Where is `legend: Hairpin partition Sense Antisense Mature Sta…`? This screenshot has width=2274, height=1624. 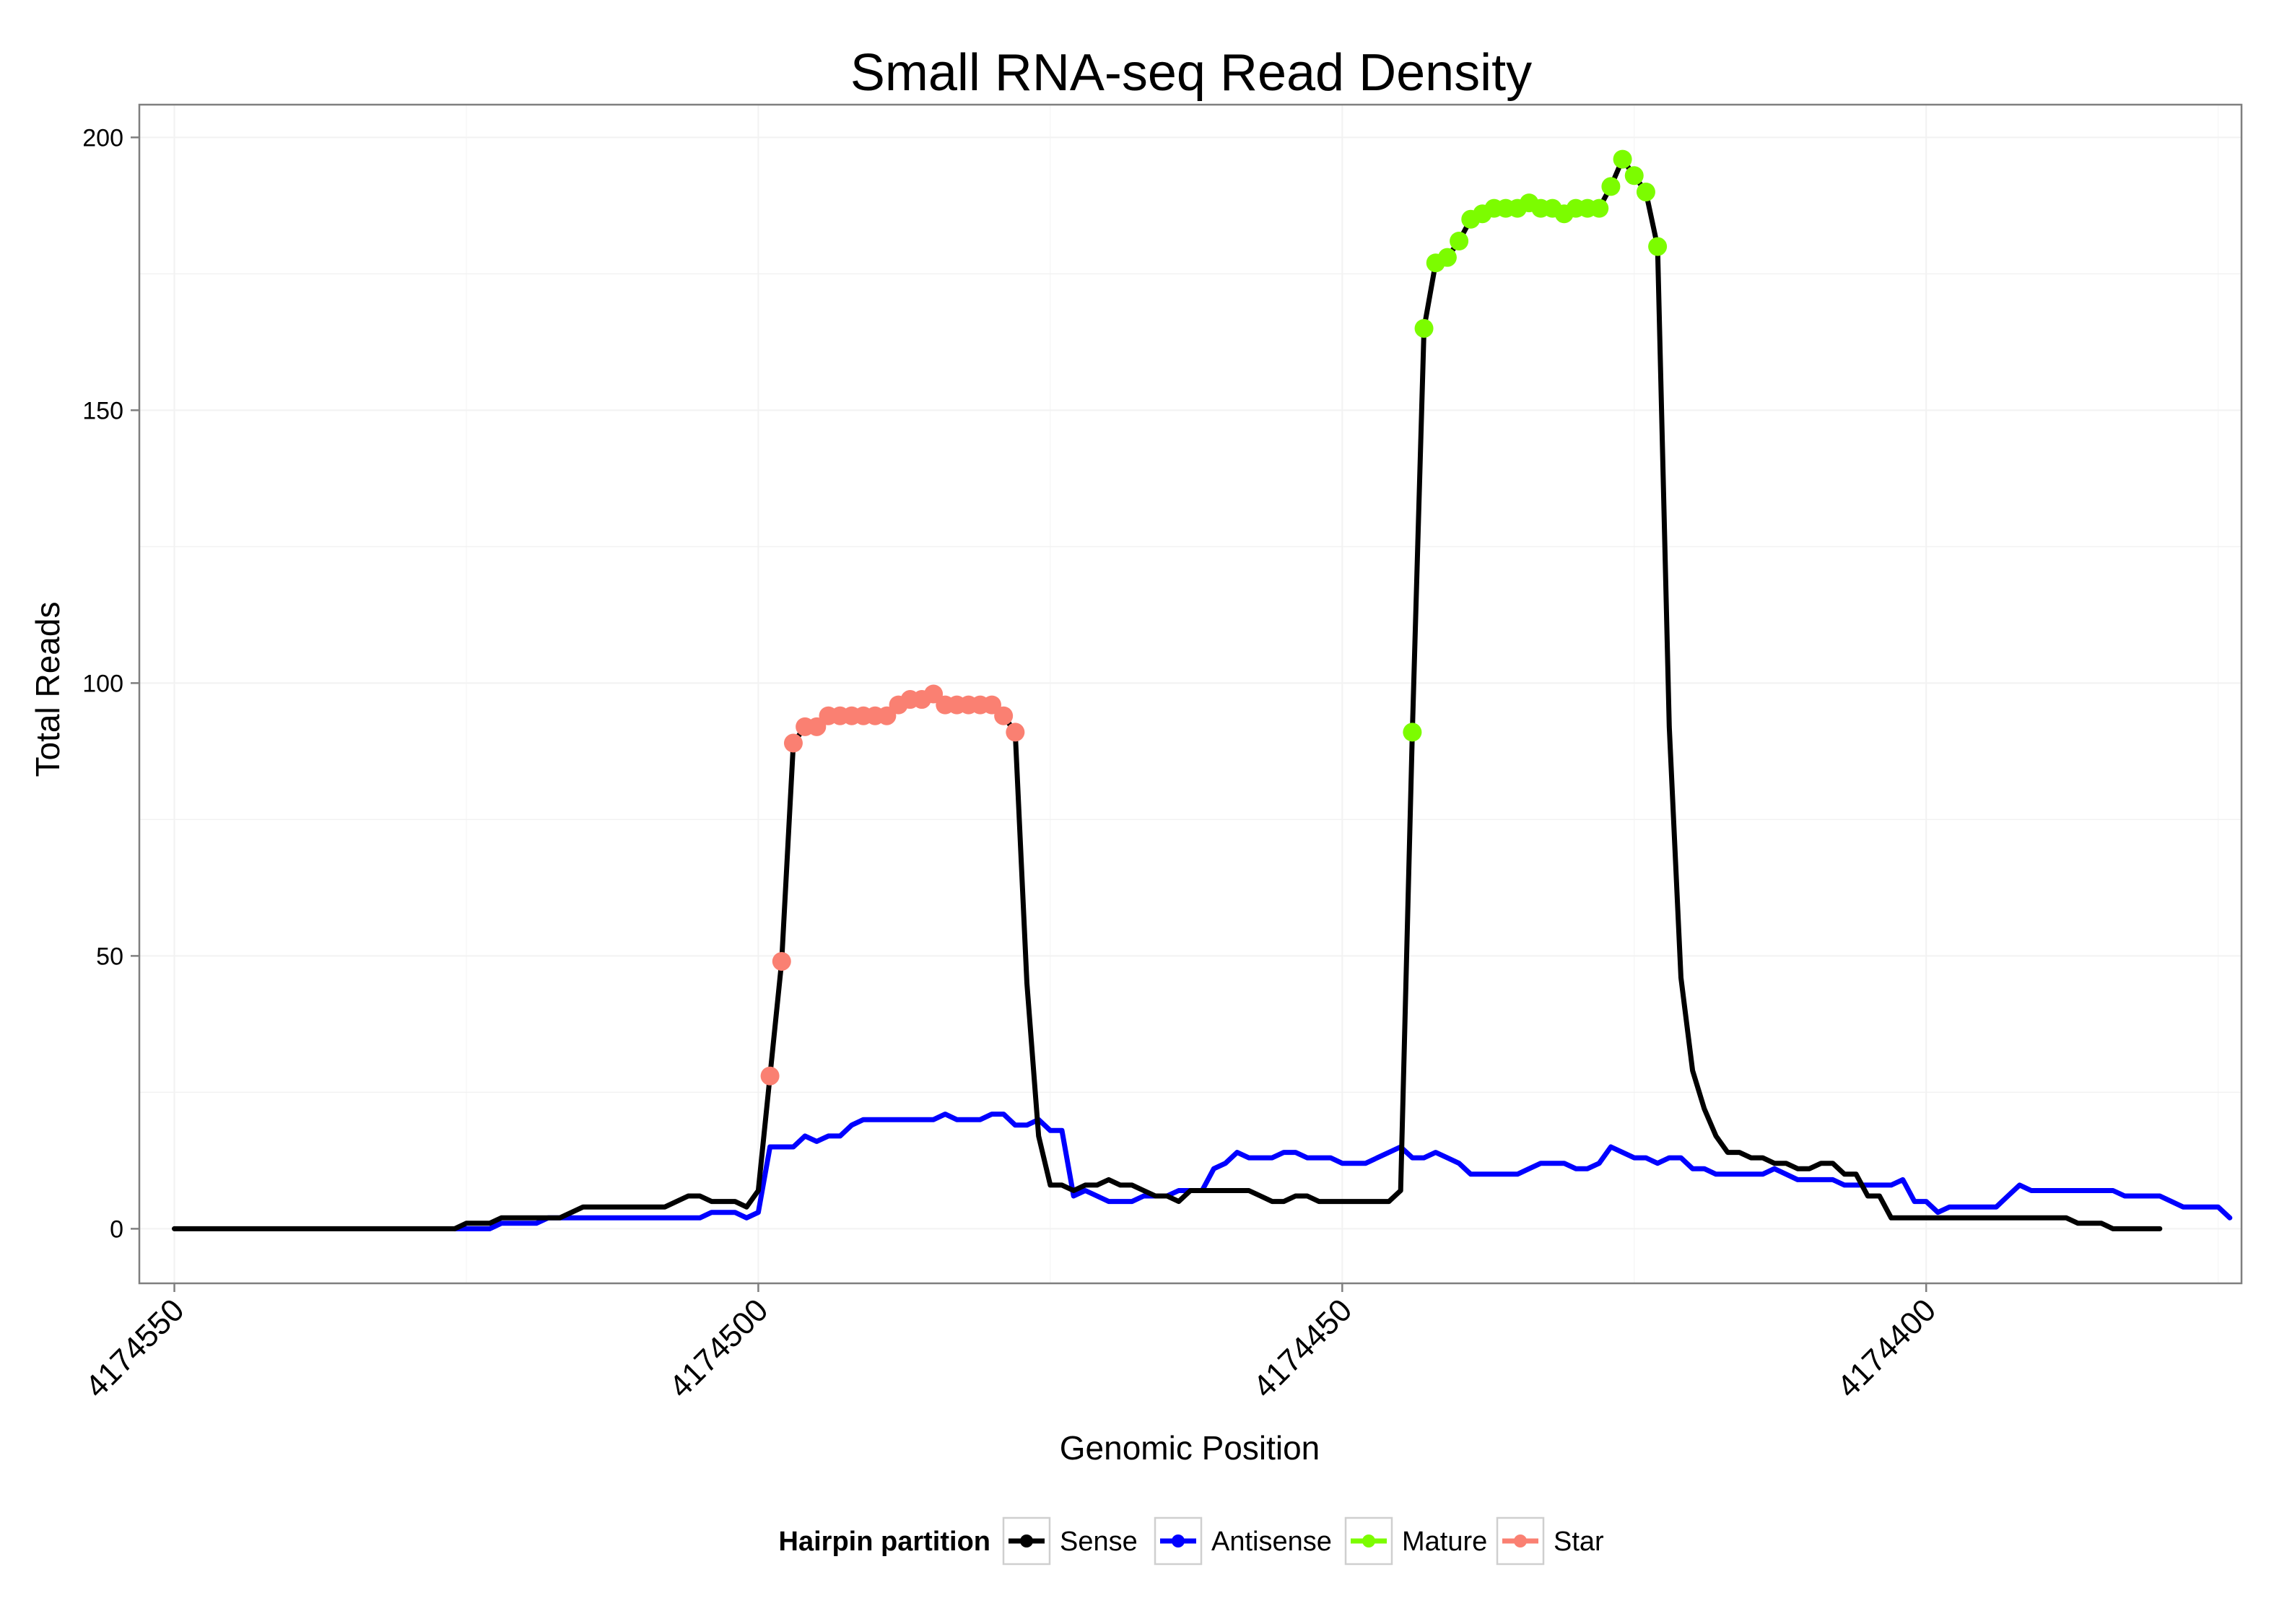 legend: Hairpin partition Sense Antisense Mature Sta… is located at coordinates (1192, 1541).